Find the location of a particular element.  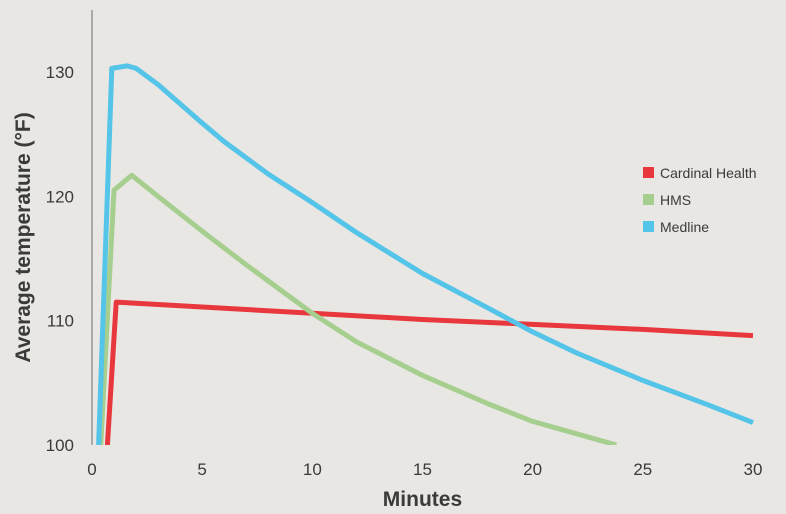

legend-label: HMS is located at coordinates (675, 200).